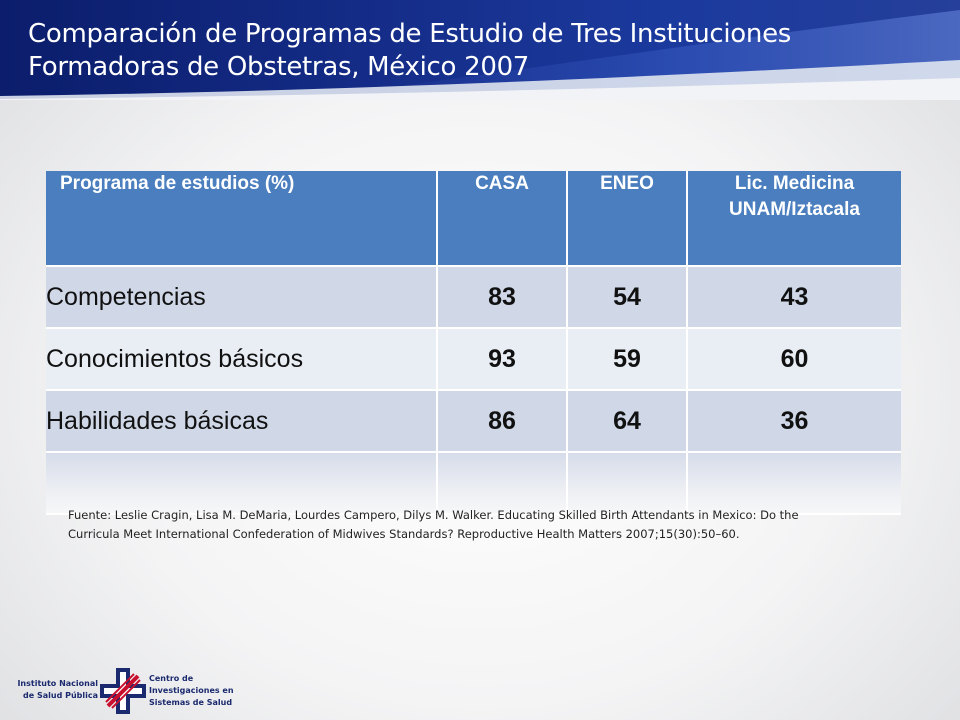  What do you see at coordinates (794, 209) in the screenshot?
I see `header-unam-line2: UNAM/Iztacala` at bounding box center [794, 209].